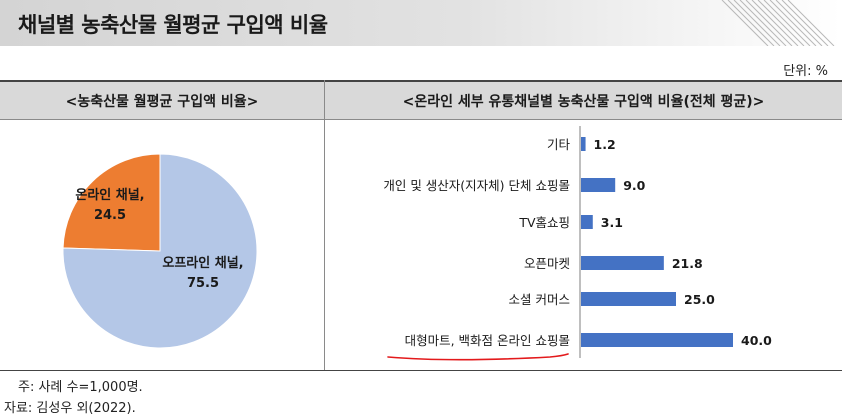 Image resolution: width=842 pixels, height=418 pixels. I want to click on bar-category-label: 대형마트, 백화점 온라인 쇼핑몰, so click(487, 340).